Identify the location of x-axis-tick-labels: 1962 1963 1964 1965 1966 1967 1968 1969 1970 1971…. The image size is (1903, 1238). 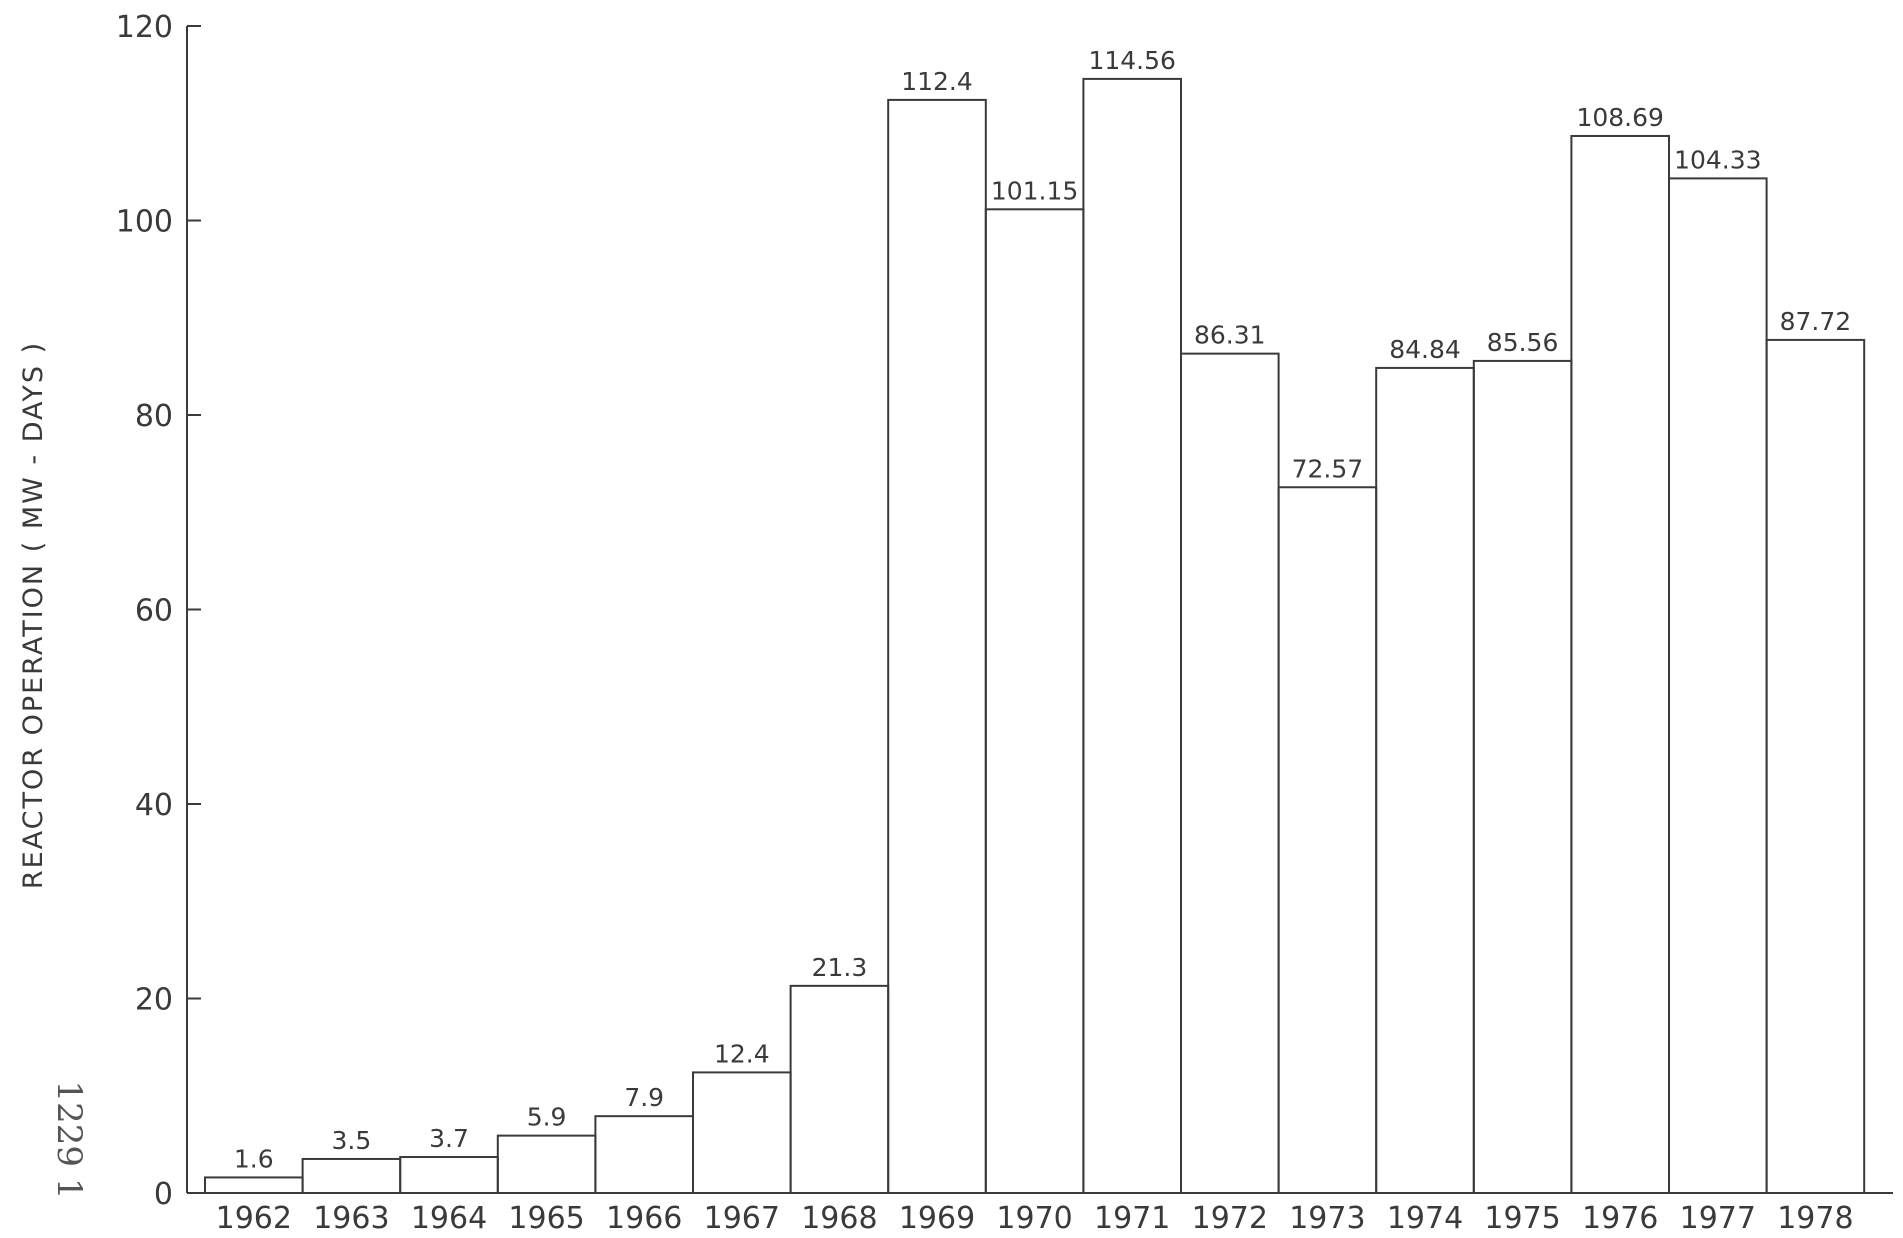
(1035, 1218).